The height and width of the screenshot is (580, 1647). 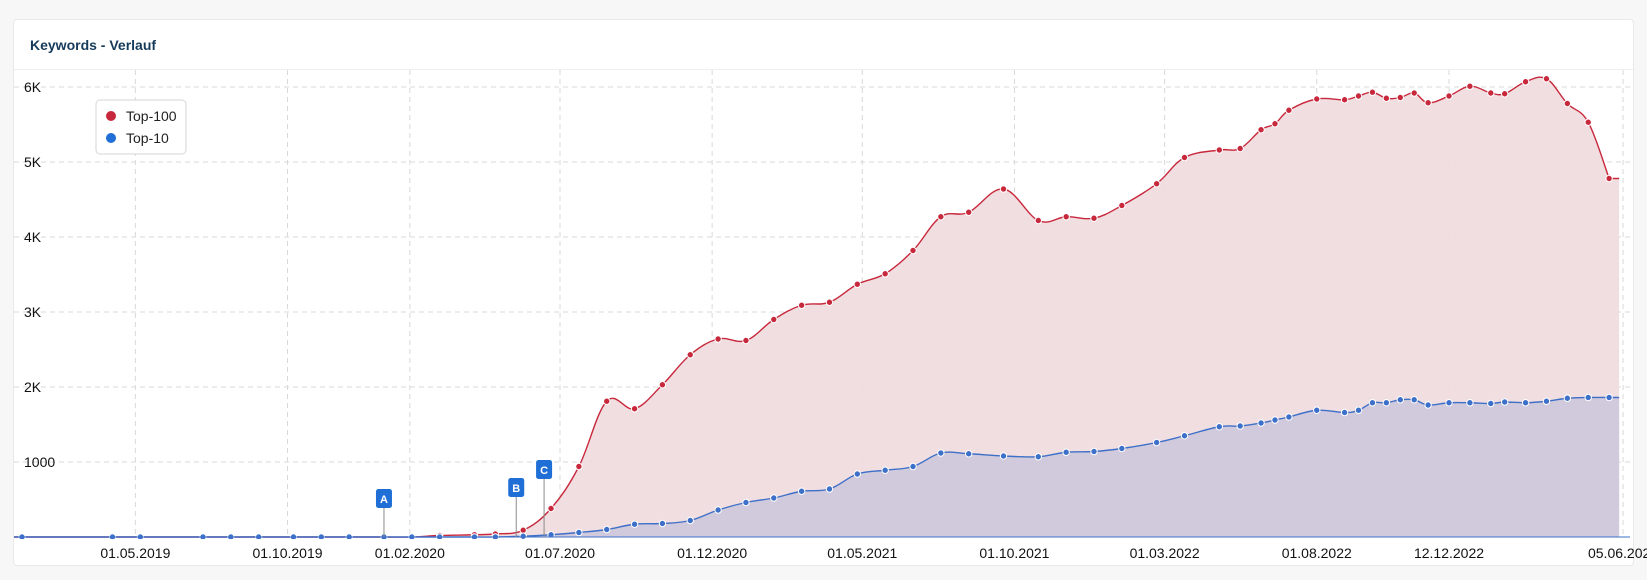 What do you see at coordinates (544, 498) in the screenshot?
I see `annotation-c: C` at bounding box center [544, 498].